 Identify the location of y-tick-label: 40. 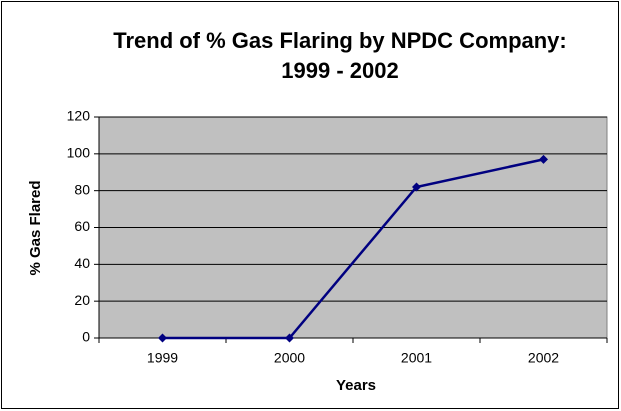
(82, 263).